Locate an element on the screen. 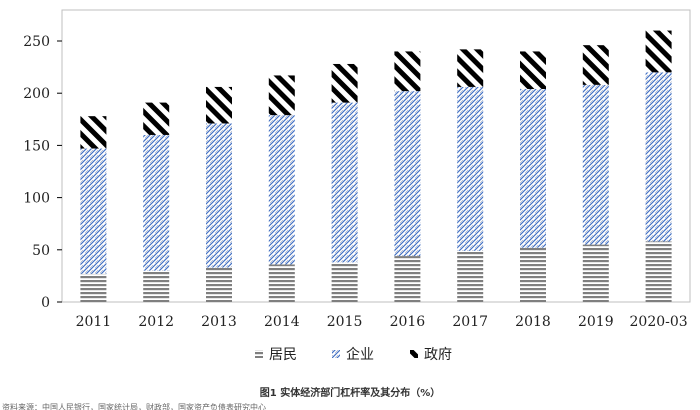 The width and height of the screenshot is (700, 410). bar-2020-03-government is located at coordinates (658, 51).